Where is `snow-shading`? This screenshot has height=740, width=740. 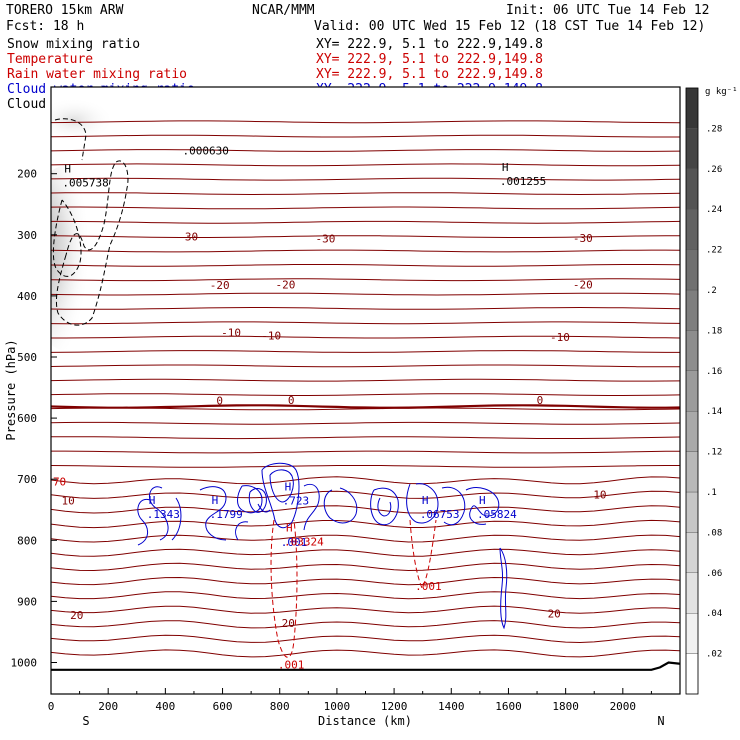 snow-shading is located at coordinates (76, 258).